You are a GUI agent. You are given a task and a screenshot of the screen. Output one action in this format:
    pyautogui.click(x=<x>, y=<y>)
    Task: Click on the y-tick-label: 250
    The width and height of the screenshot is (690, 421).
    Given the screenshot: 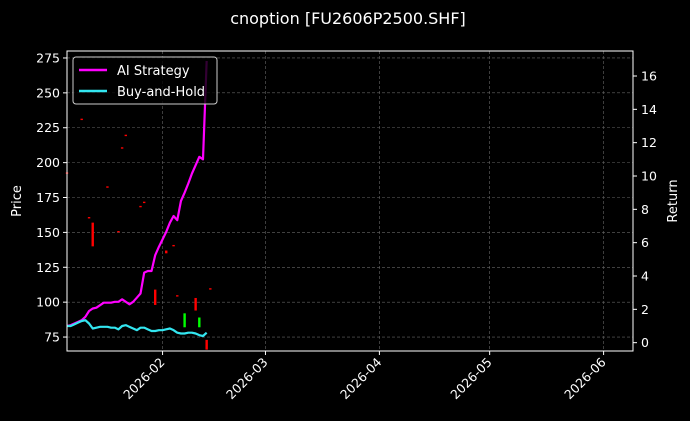 What is the action you would take?
    pyautogui.click(x=48, y=92)
    